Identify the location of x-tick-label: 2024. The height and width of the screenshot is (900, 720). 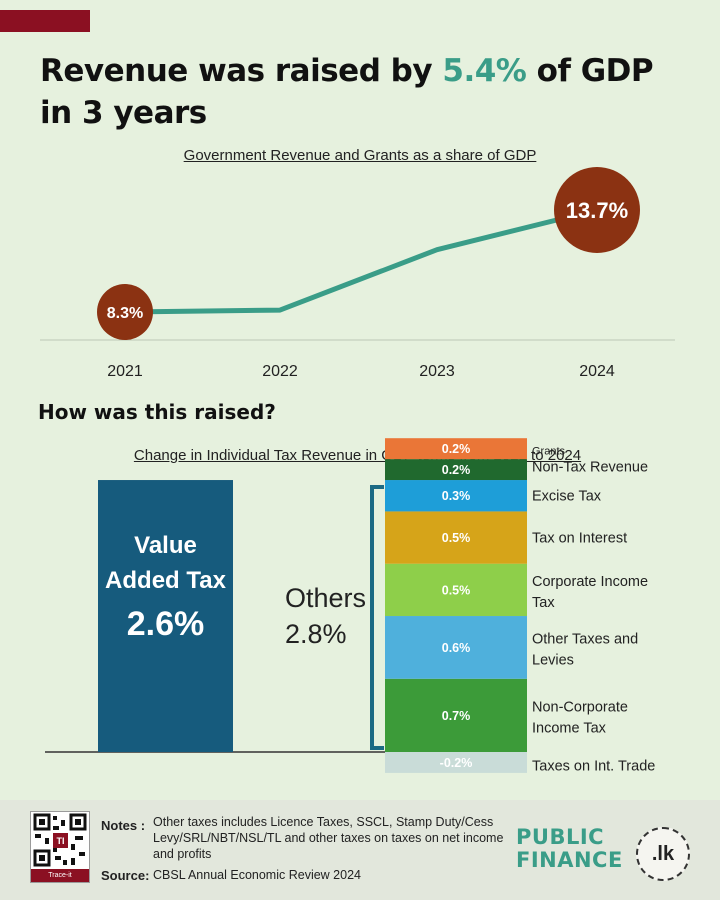
(597, 371).